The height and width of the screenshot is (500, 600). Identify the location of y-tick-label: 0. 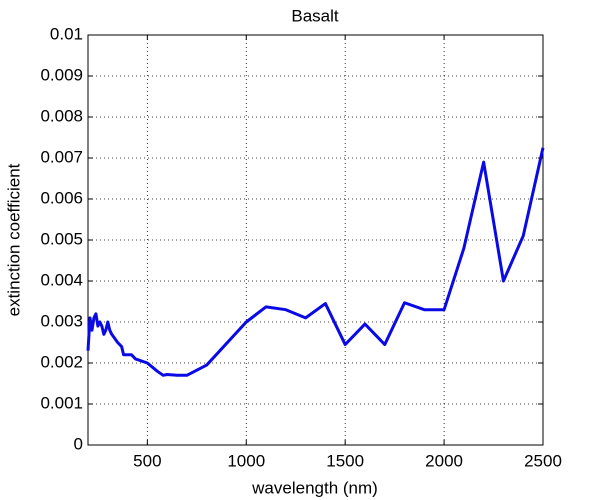
(78, 443).